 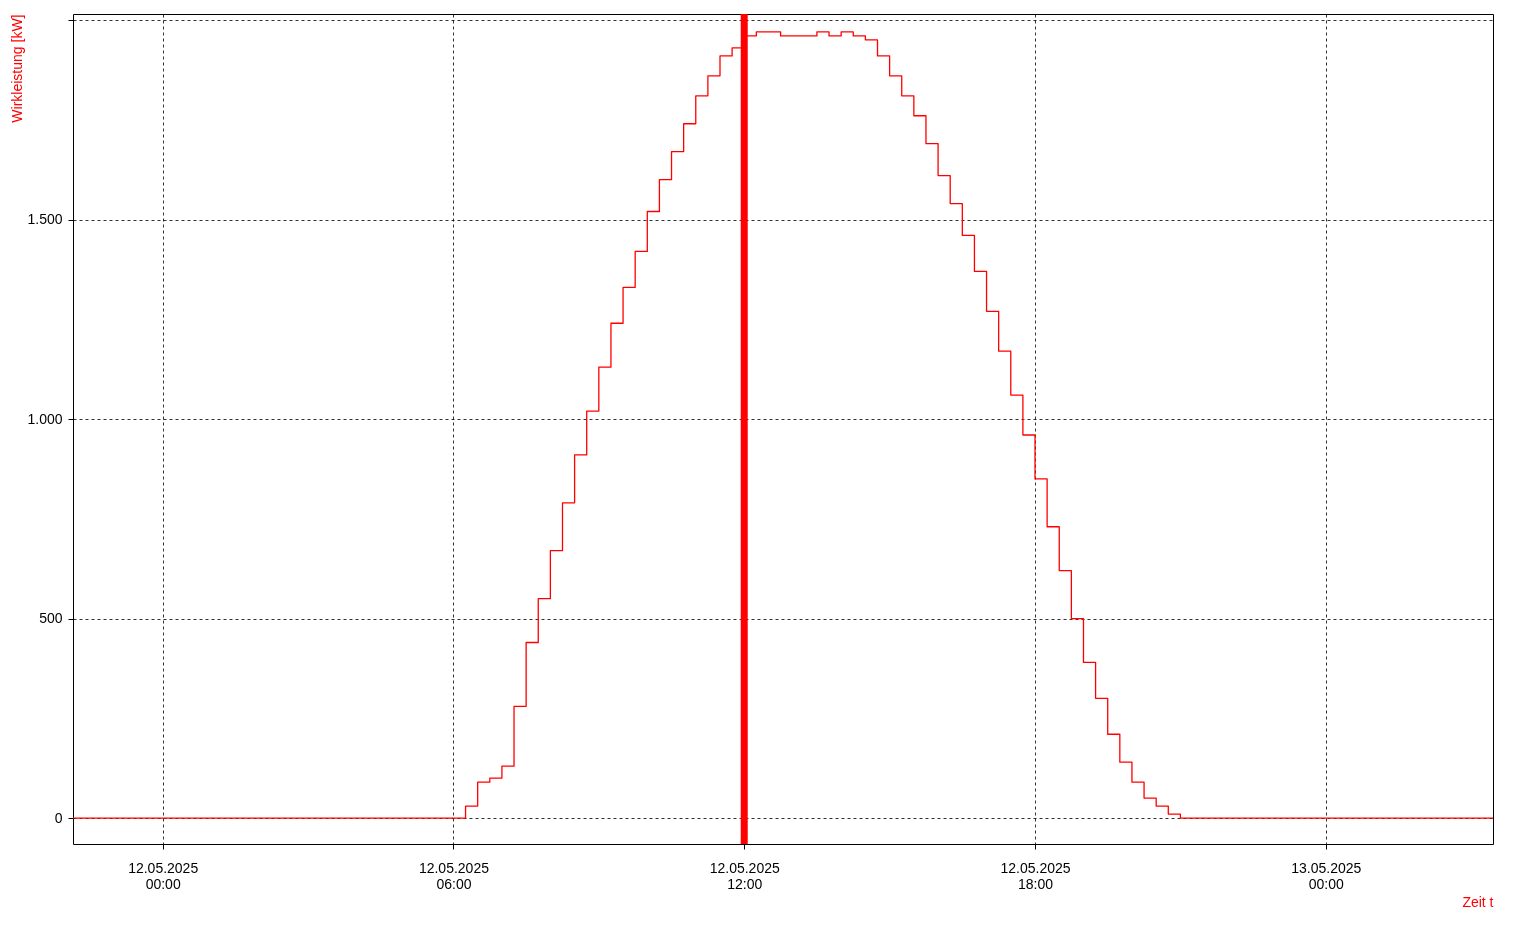 What do you see at coordinates (17, 68) in the screenshot?
I see `y-axis-title: Wirkleistung [kW]` at bounding box center [17, 68].